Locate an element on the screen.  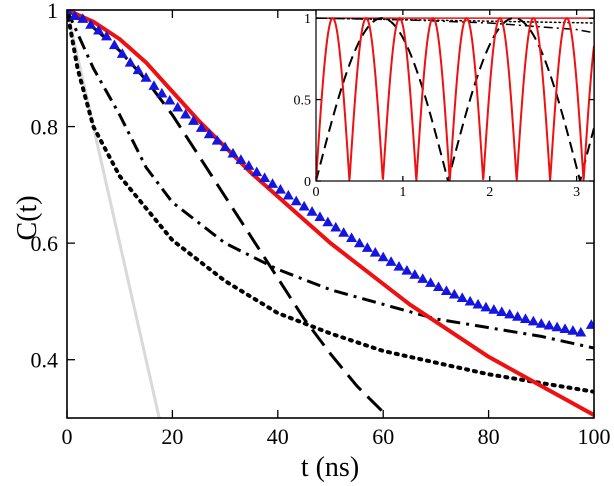
inset-x-tick-label: 0 is located at coordinates (316, 192).